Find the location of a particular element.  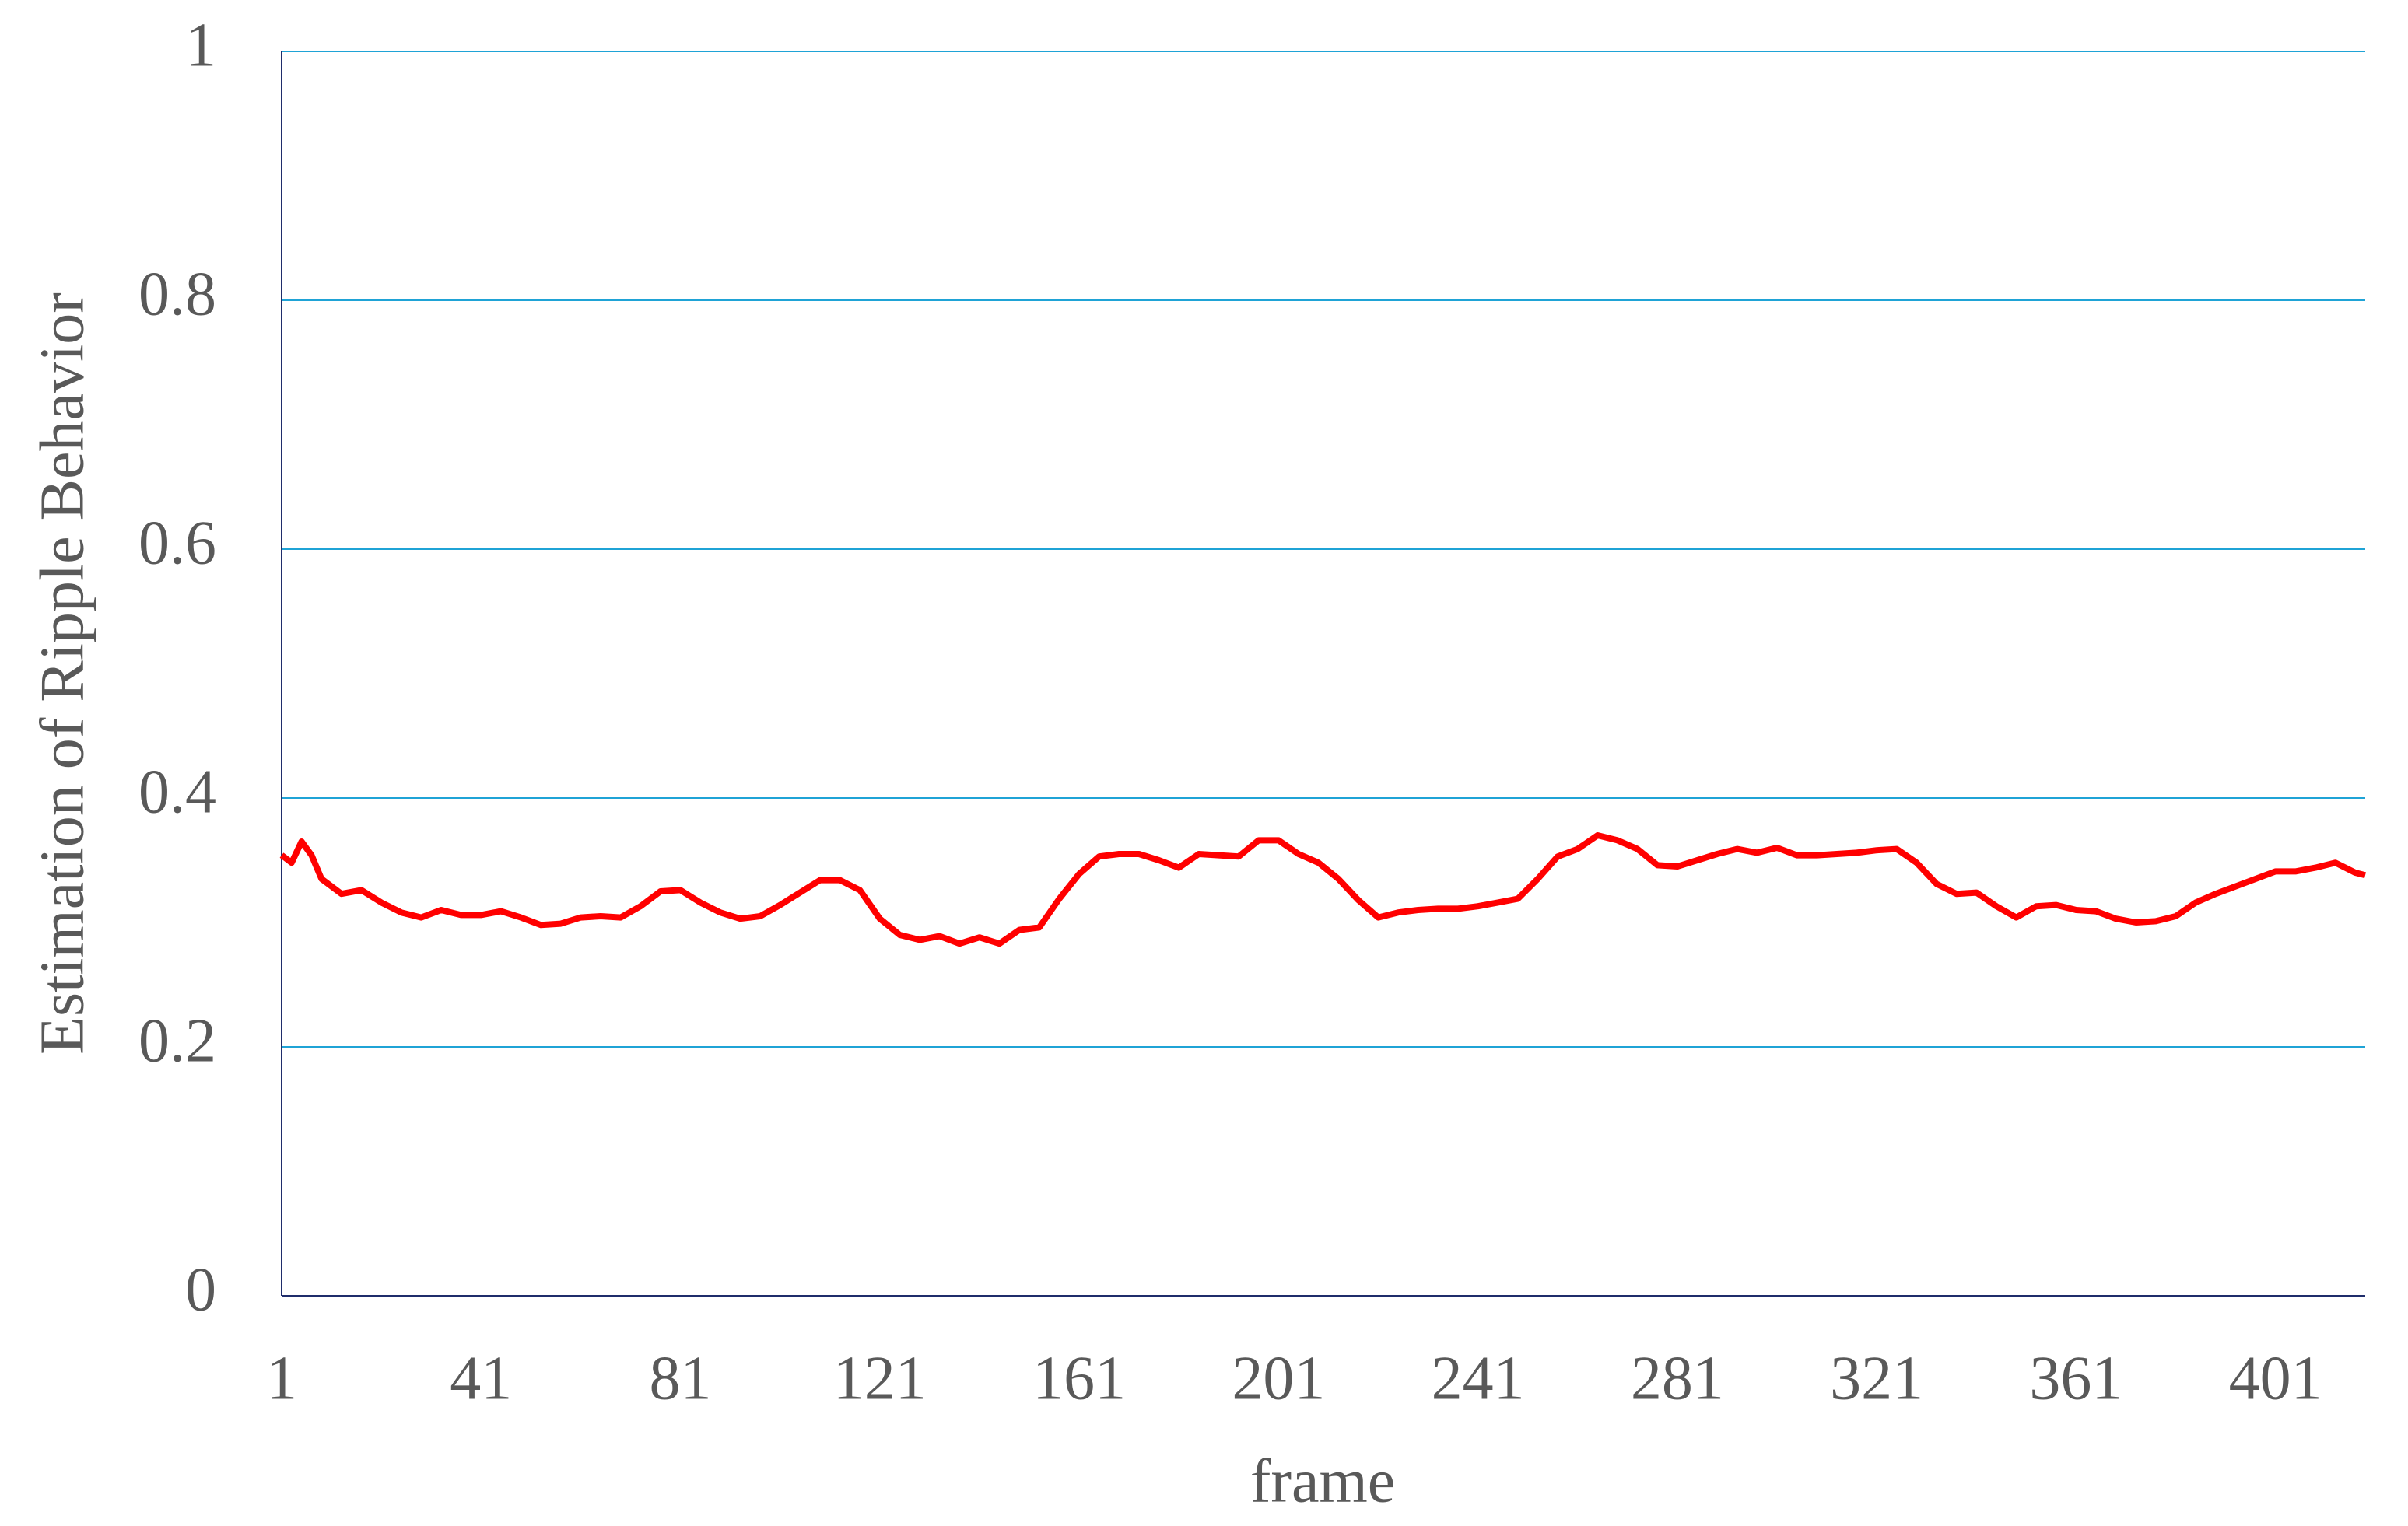

x-tick-label: 321 is located at coordinates (1876, 1378).